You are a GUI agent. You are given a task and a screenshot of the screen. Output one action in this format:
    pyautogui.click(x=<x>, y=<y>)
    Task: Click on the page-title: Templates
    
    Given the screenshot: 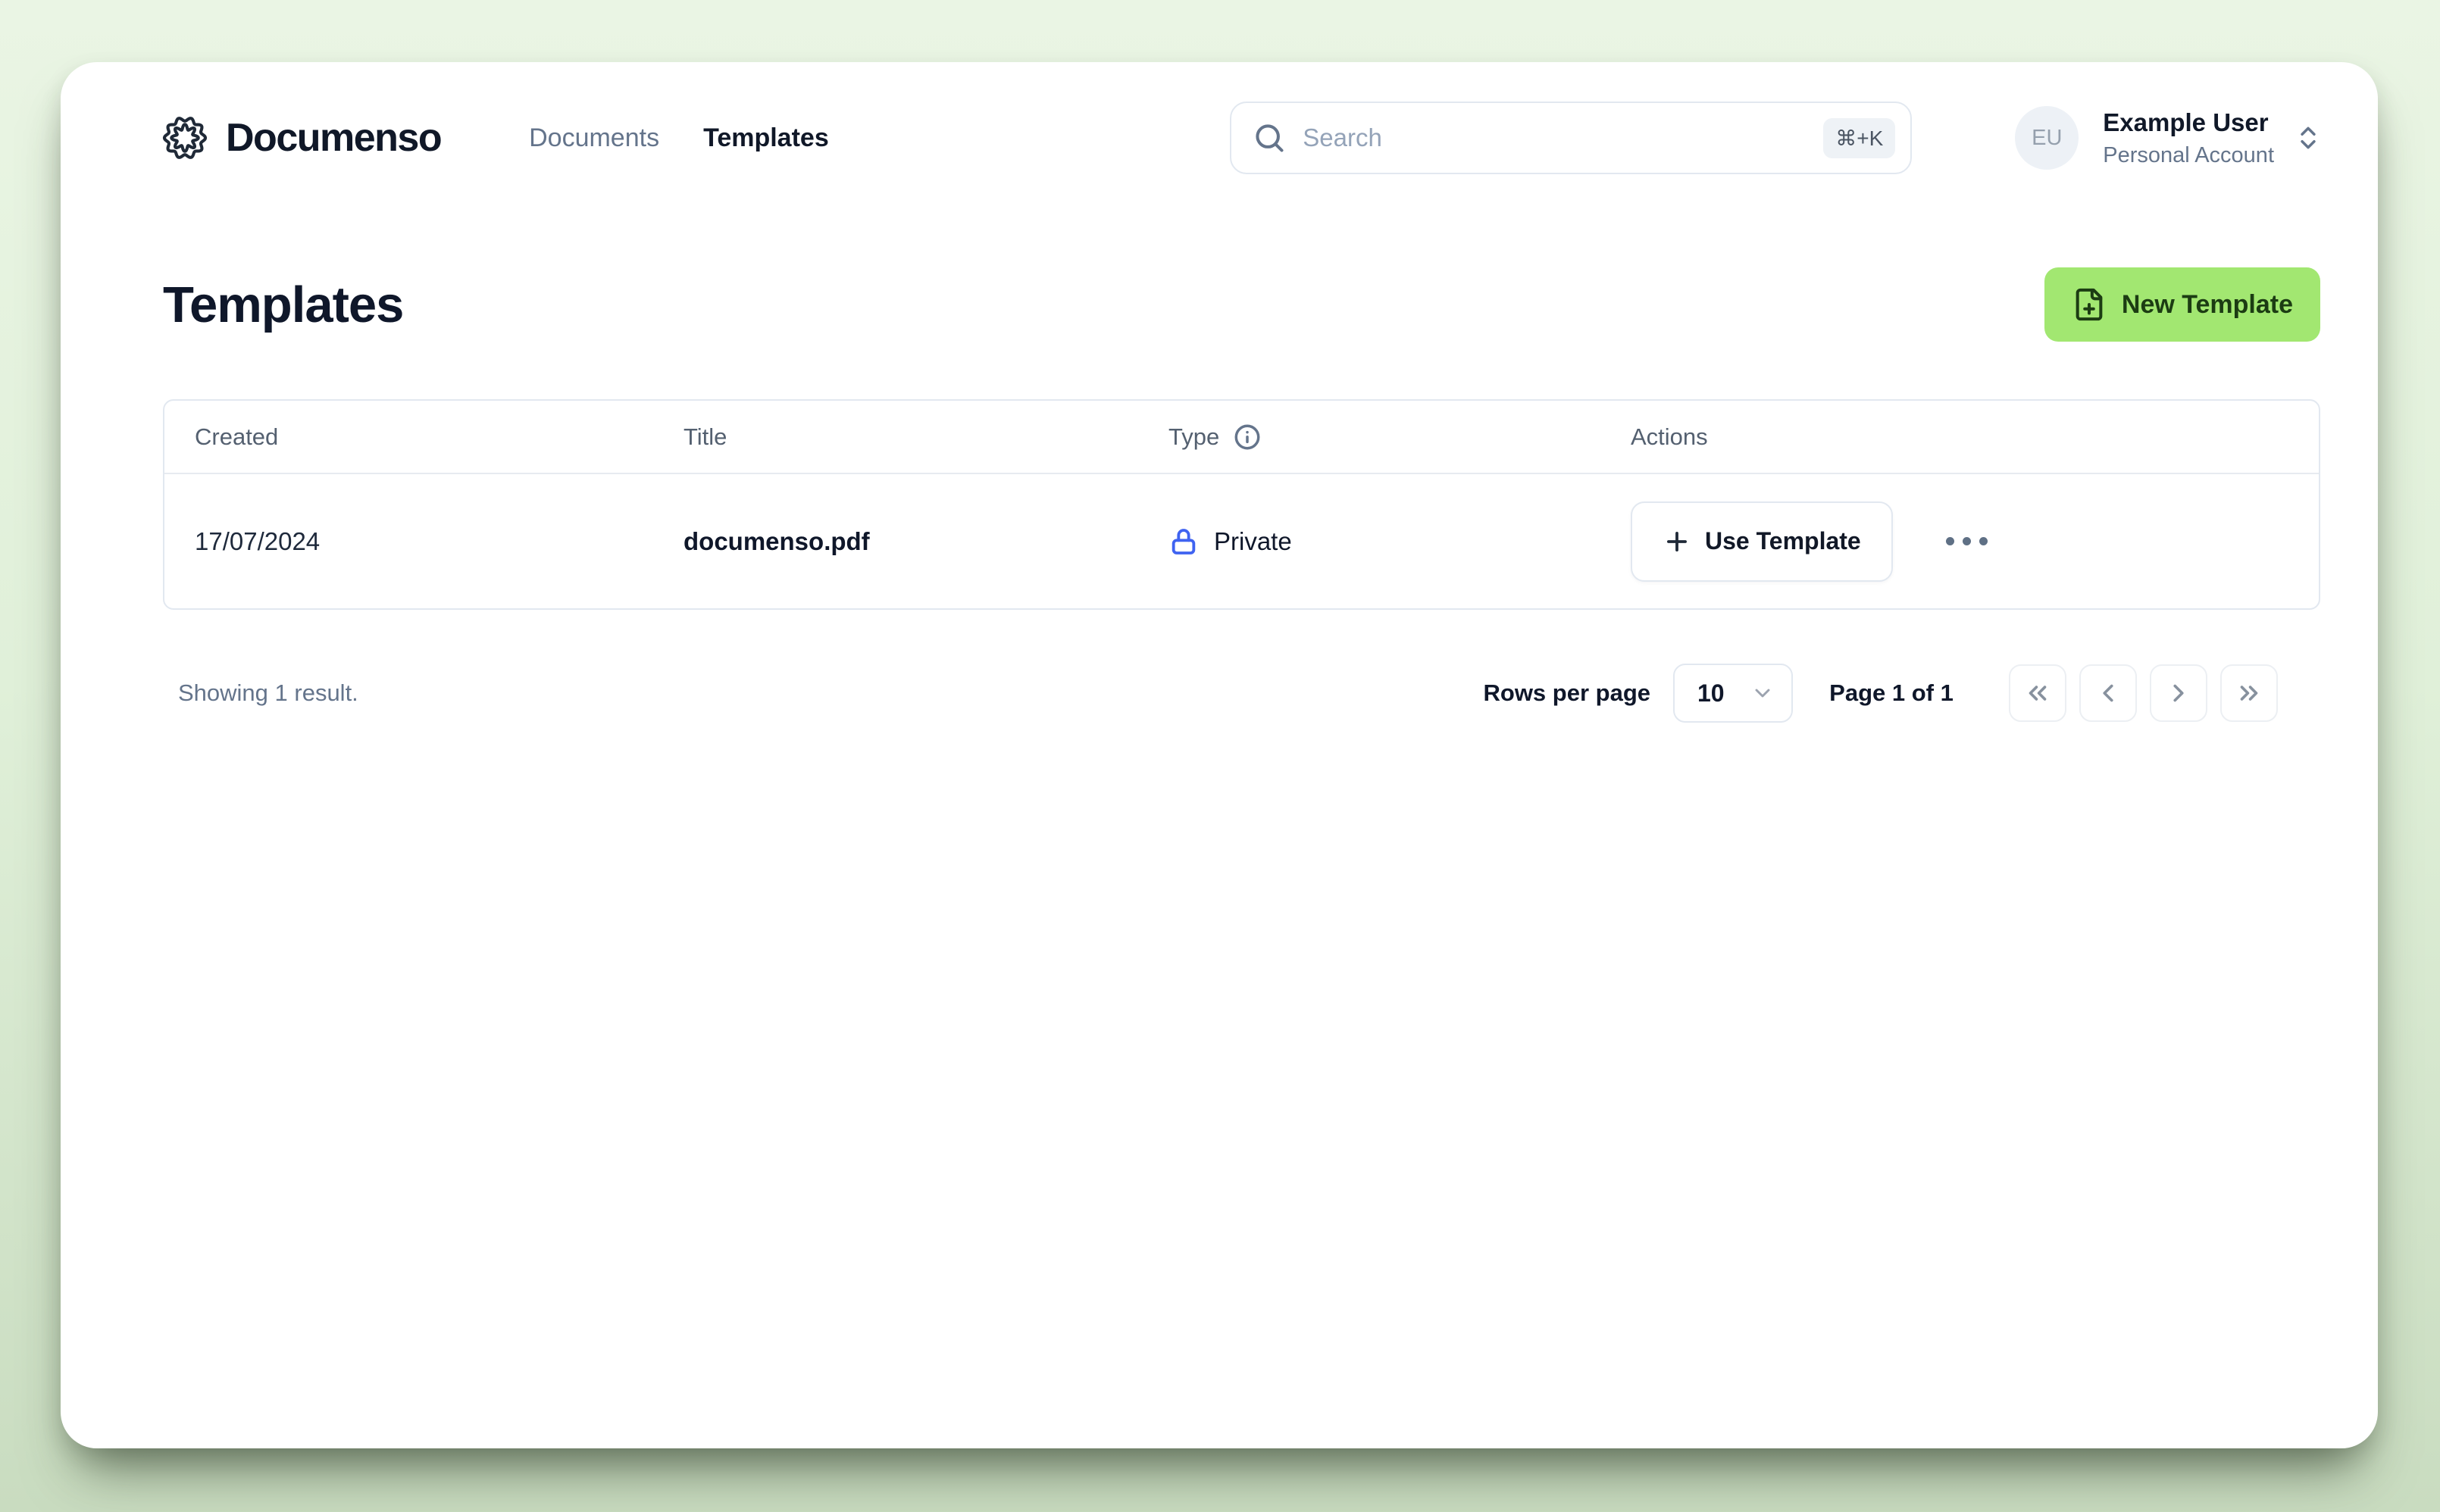 What is the action you would take?
    pyautogui.click(x=283, y=304)
    